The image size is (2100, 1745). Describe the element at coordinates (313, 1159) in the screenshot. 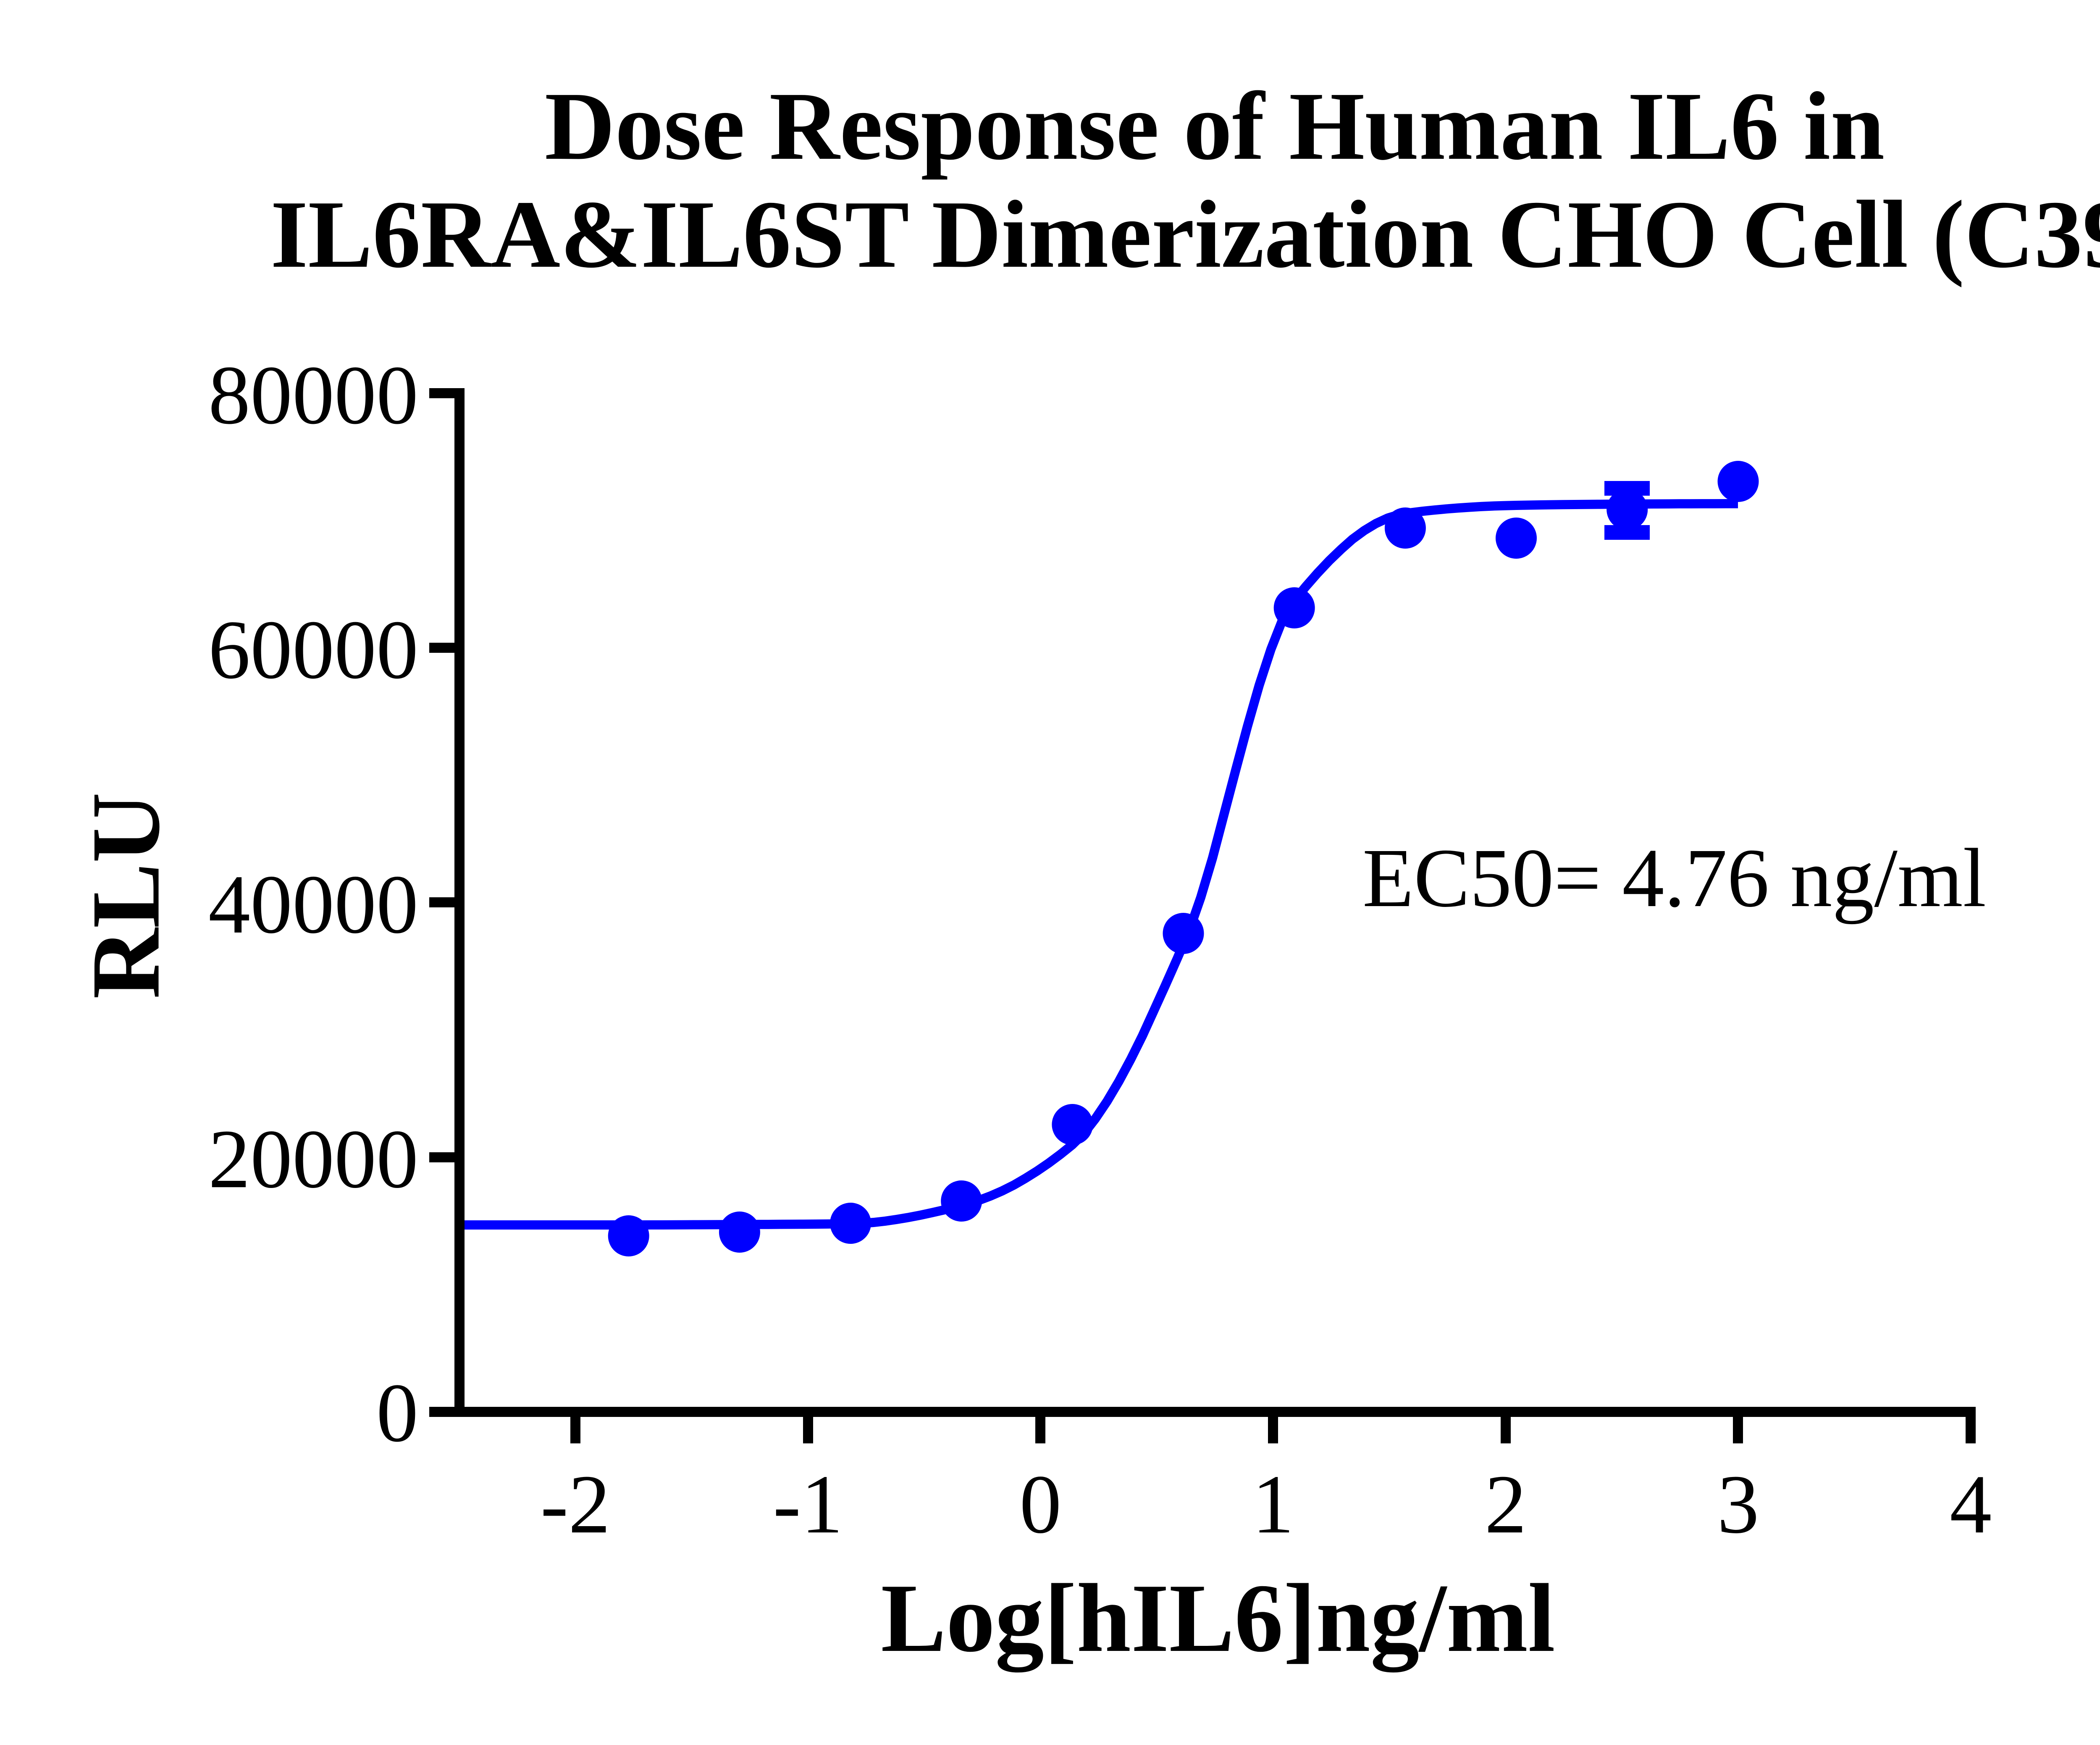

I see `svg-text: 20000` at that location.